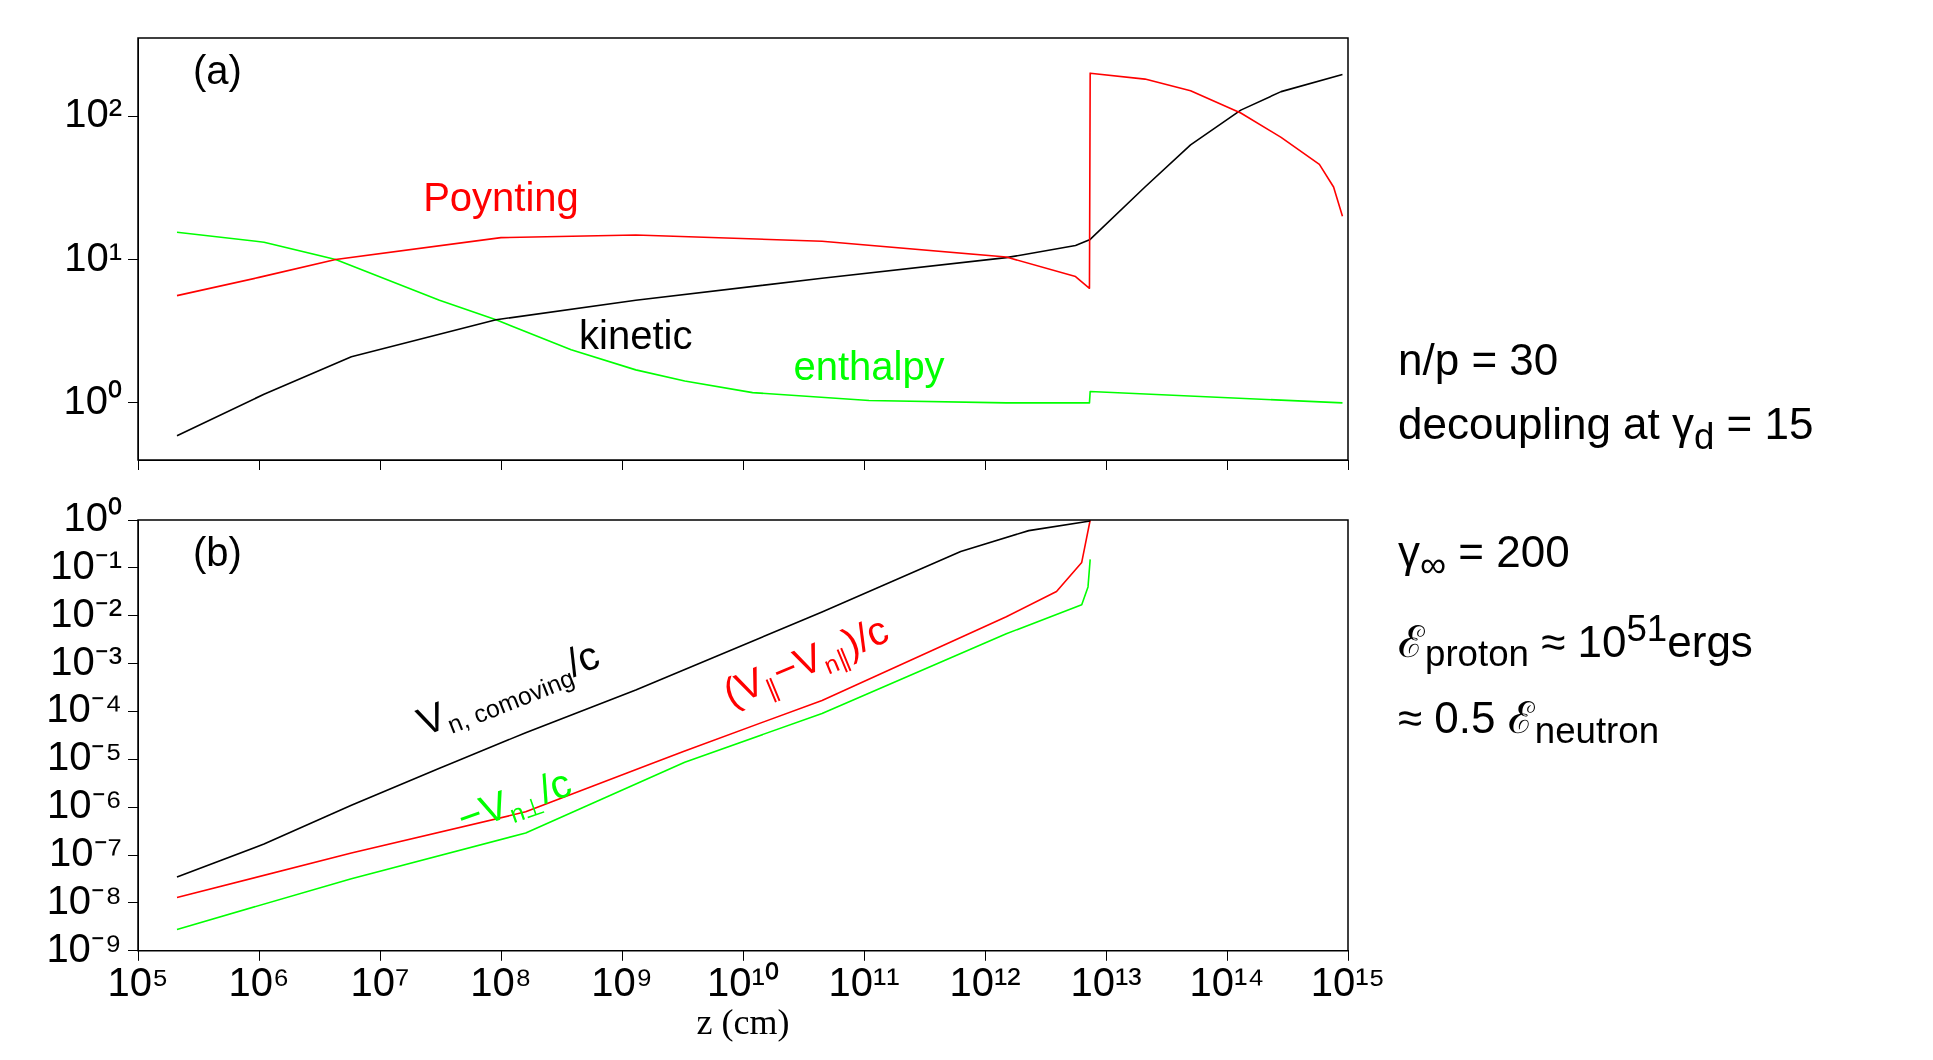  I want to click on series-label: enthalpy, so click(869, 365).